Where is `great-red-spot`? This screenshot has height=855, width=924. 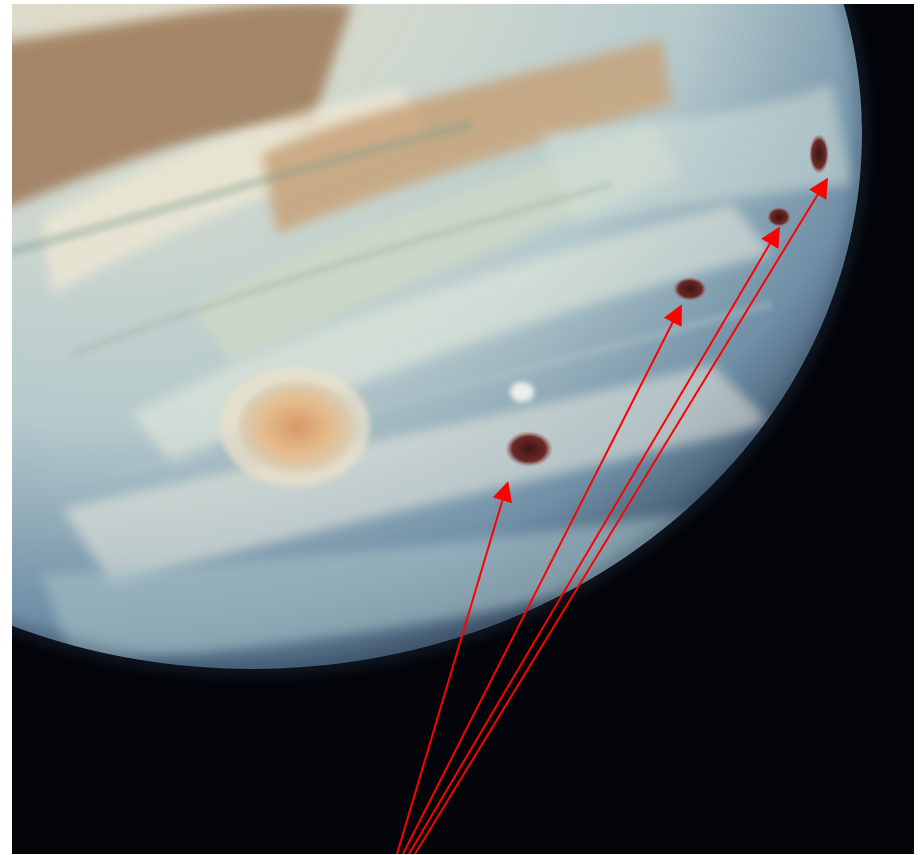 great-red-spot is located at coordinates (297, 427).